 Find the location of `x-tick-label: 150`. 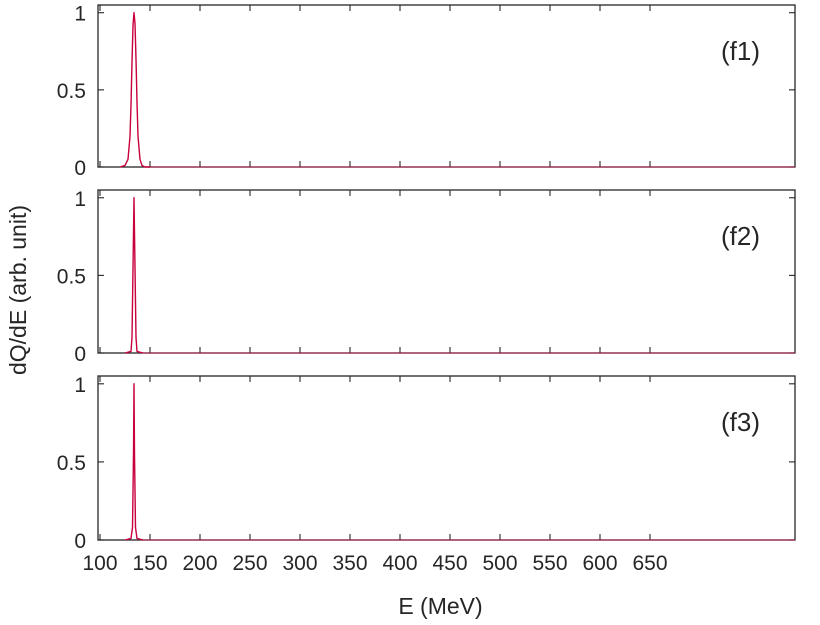

x-tick-label: 150 is located at coordinates (149, 563).